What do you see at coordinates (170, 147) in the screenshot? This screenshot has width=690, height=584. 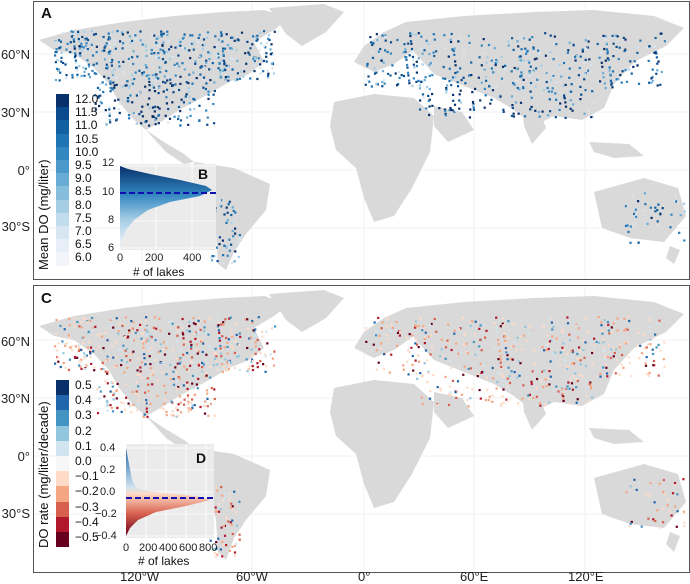 I see `central-america` at bounding box center [170, 147].